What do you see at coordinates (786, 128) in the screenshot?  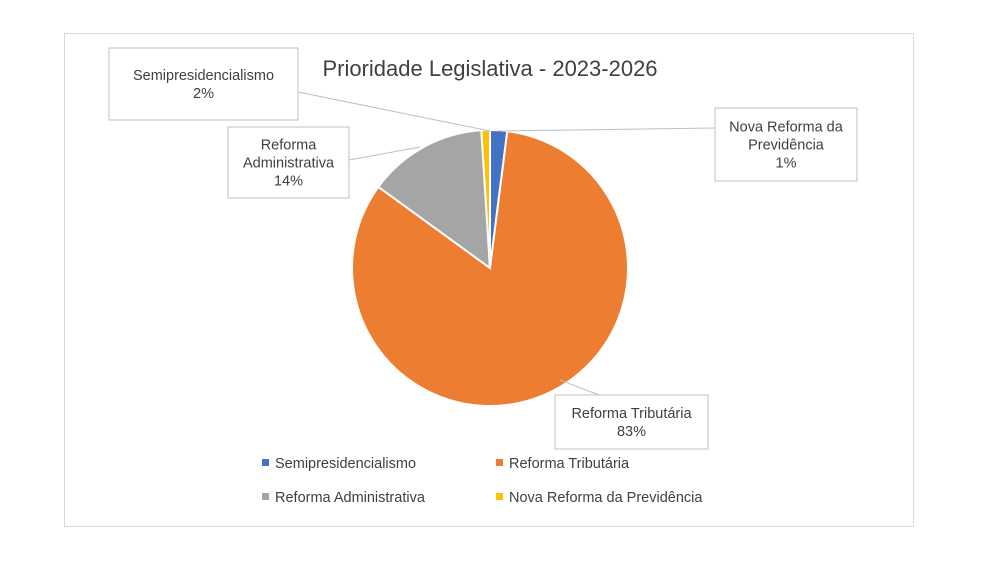 I see `data-label-name: Nova Reforma da` at bounding box center [786, 128].